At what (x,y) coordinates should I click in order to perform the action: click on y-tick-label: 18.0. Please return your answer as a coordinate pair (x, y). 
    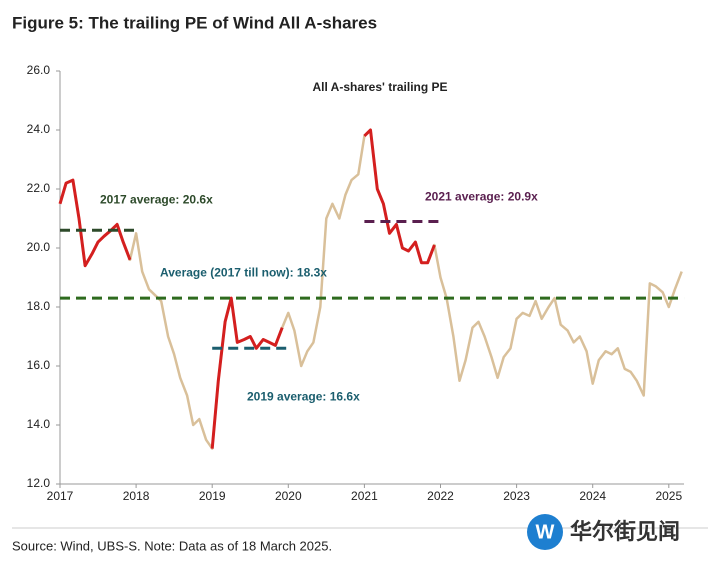
    Looking at the image, I should click on (39, 306).